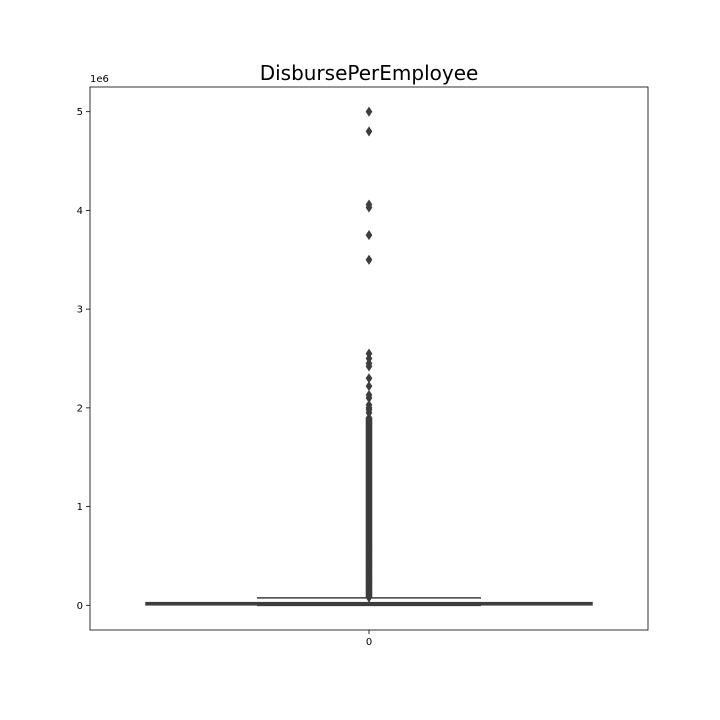 This screenshot has width=720, height=720. What do you see at coordinates (83, 359) in the screenshot?
I see `y-axis: 0 1 2 3 4 5` at bounding box center [83, 359].